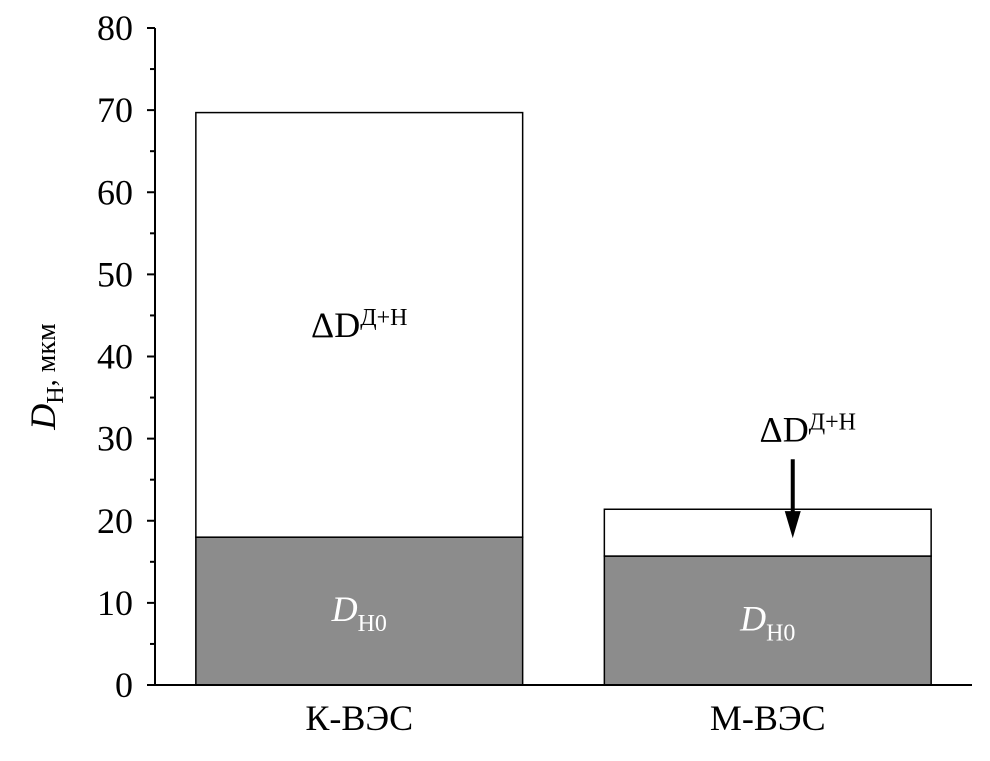 Image resolution: width=990 pixels, height=761 pixels. I want to click on y-tick-label: 40, so click(115, 357).